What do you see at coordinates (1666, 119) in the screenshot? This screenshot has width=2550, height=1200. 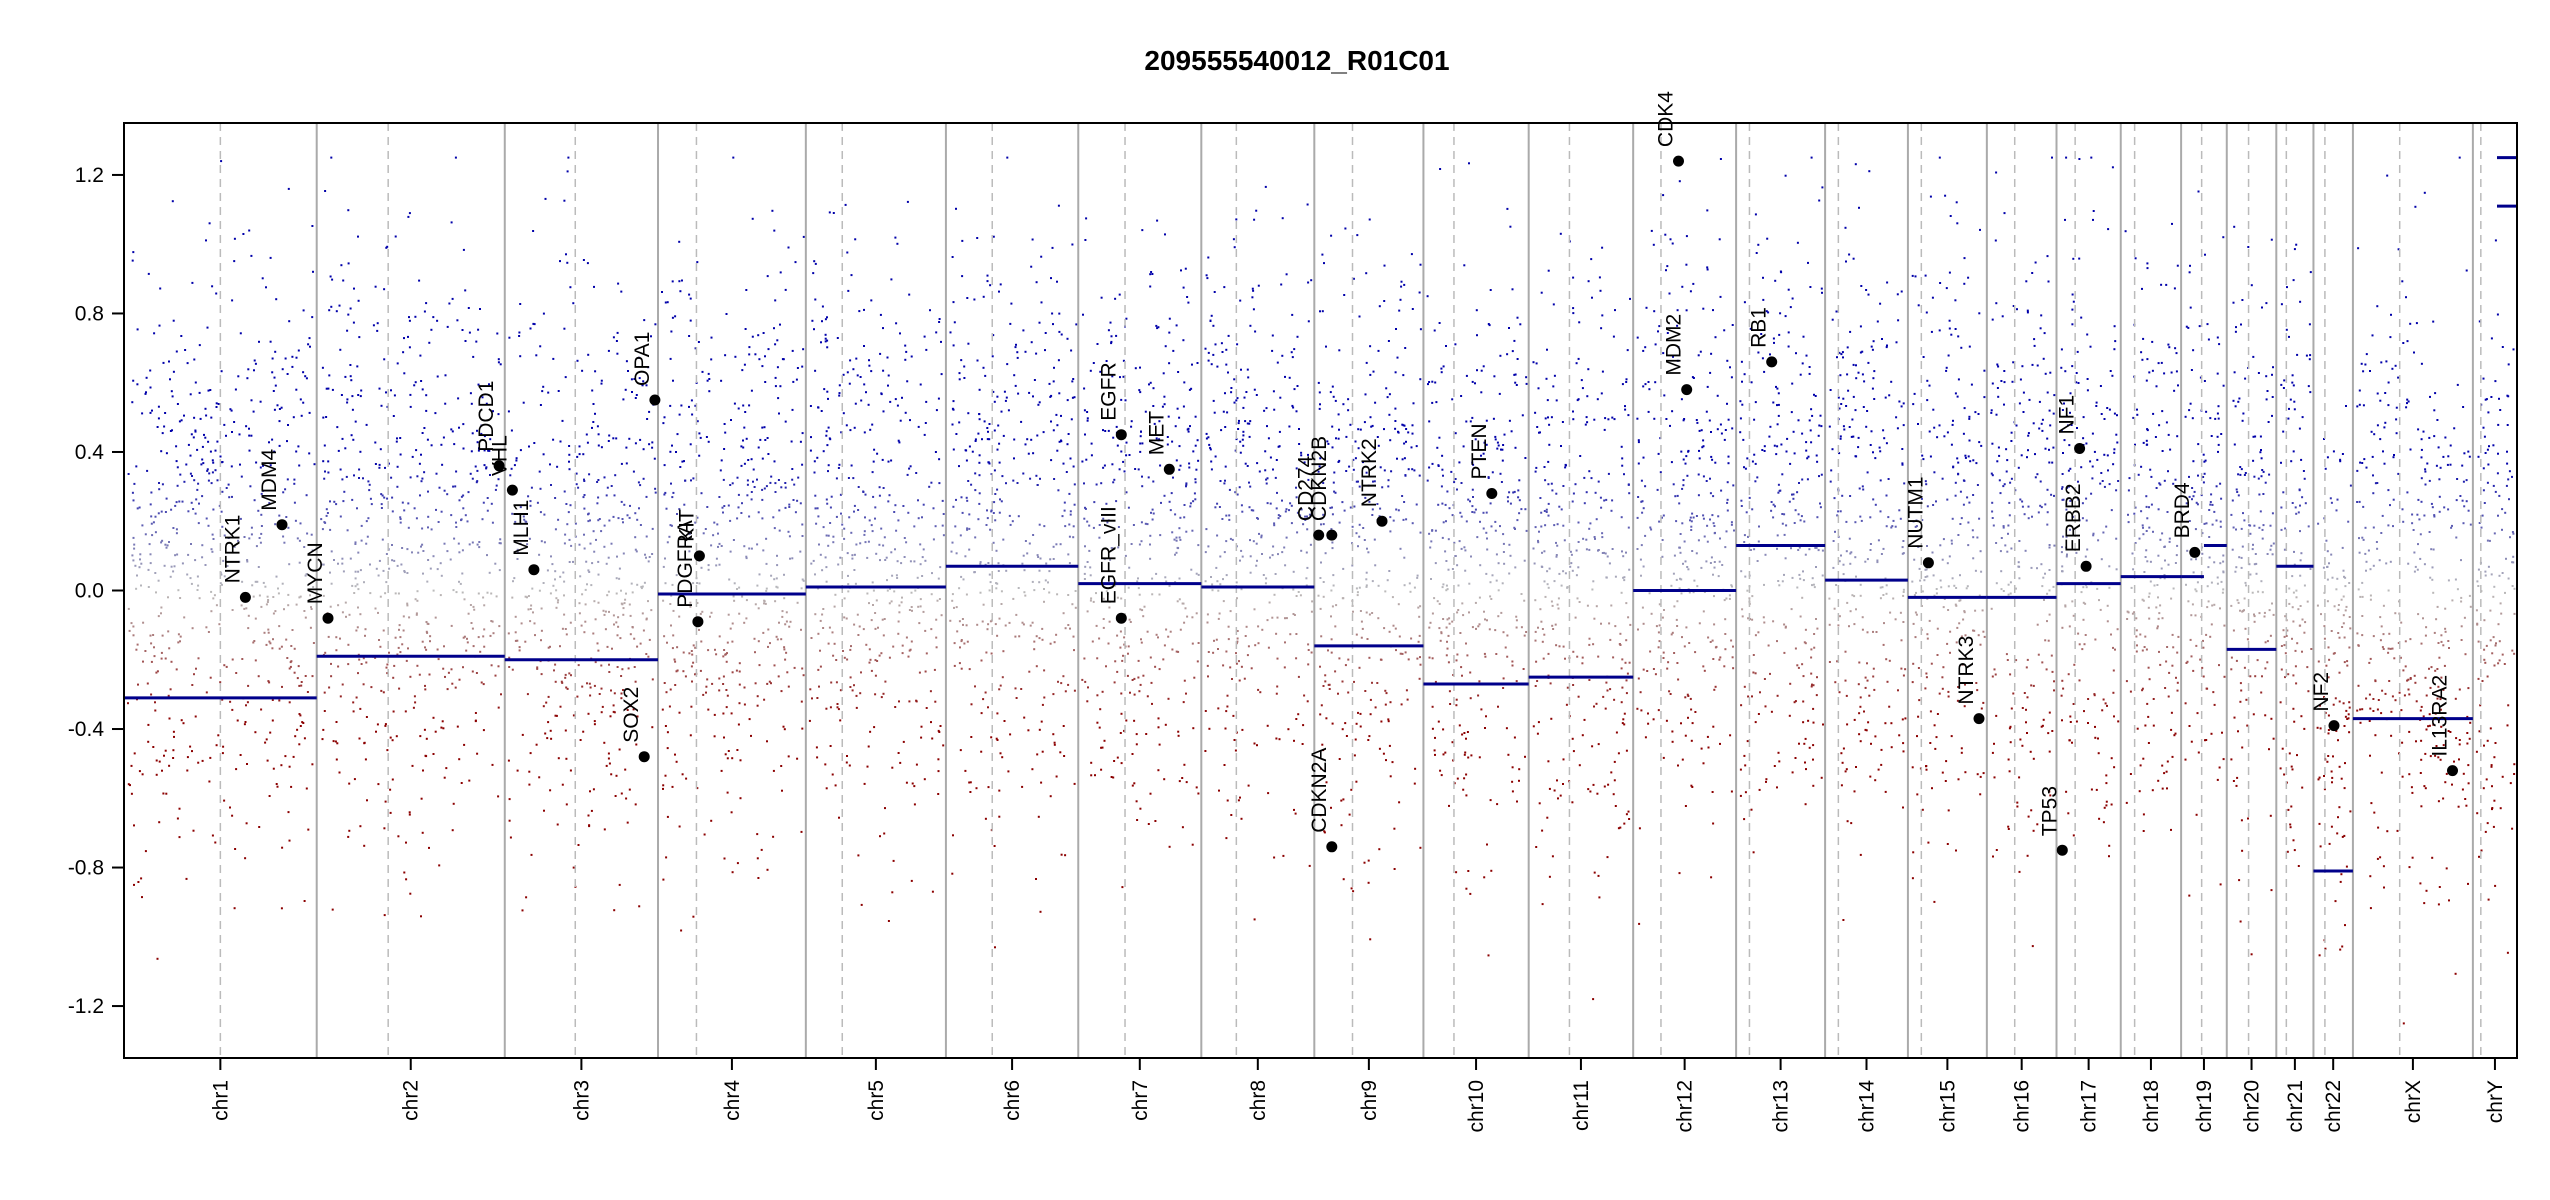 I see `gene-label-cdk4: CDK4` at bounding box center [1666, 119].